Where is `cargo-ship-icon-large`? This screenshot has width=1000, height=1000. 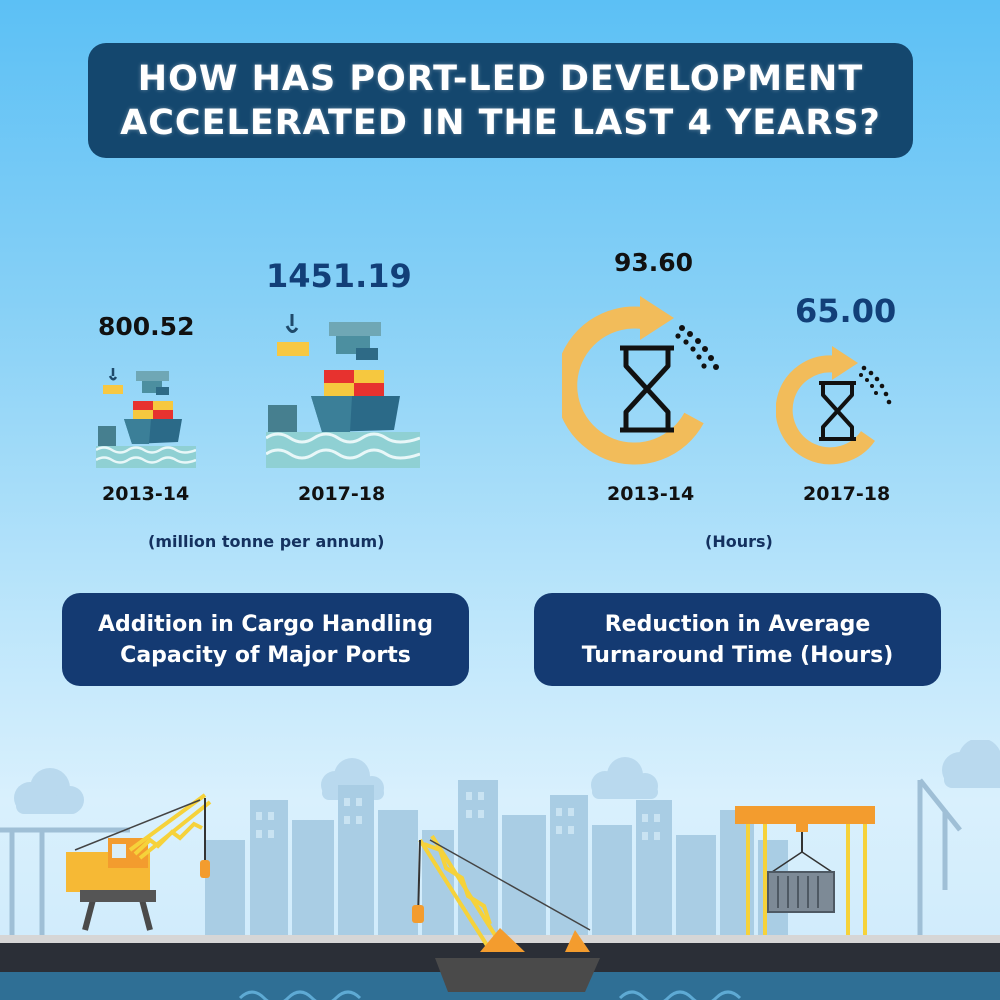 cargo-ship-icon-large is located at coordinates (343, 391).